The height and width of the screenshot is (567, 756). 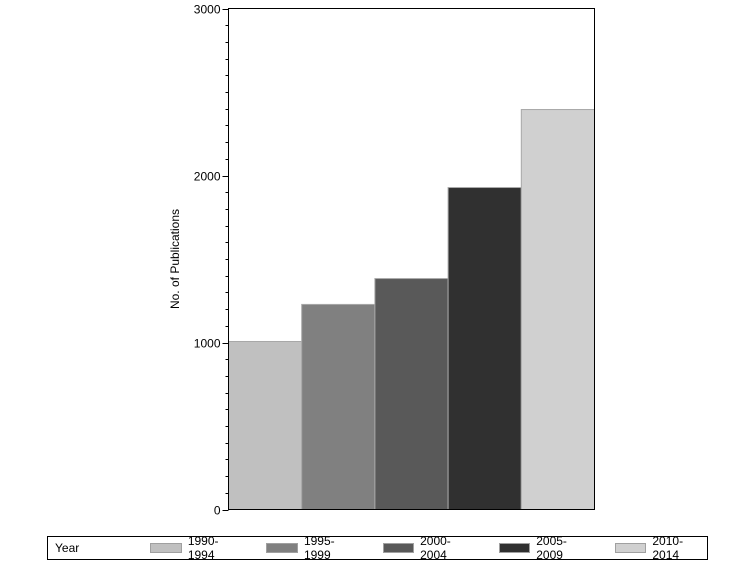 What do you see at coordinates (211, 260) in the screenshot?
I see `y-axis: 0 1000 2000 3000` at bounding box center [211, 260].